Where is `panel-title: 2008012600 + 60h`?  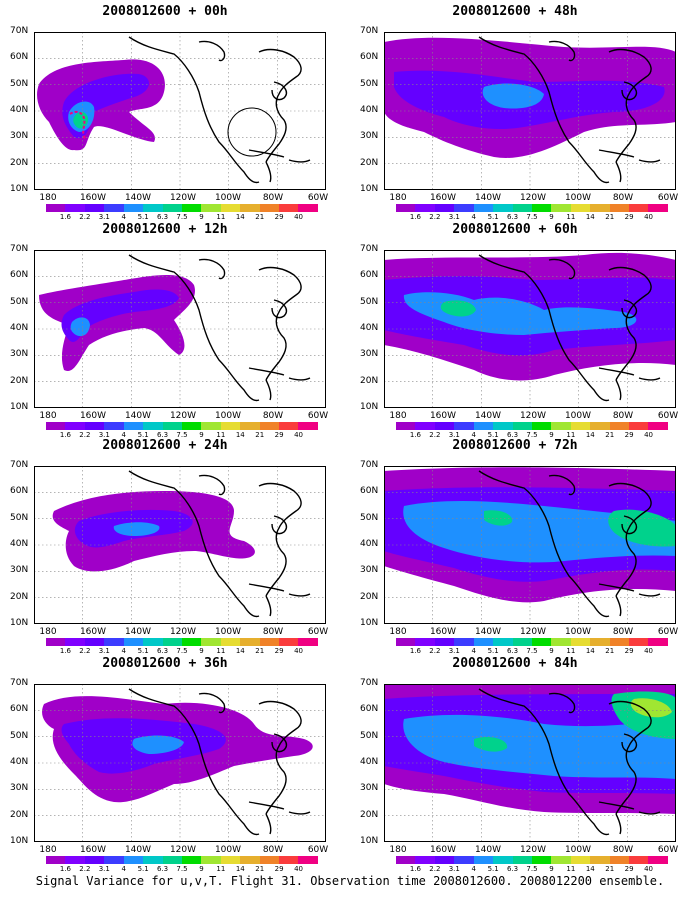
panel-title: 2008012600 + 60h is located at coordinates (515, 229).